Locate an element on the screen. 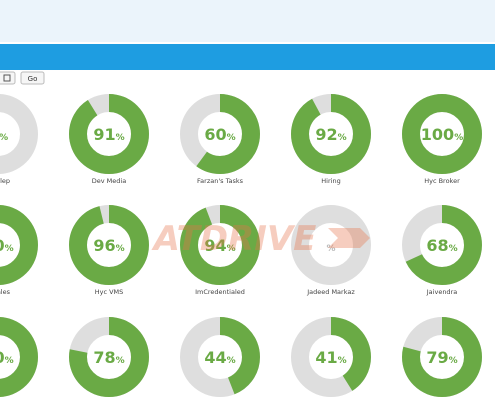 Image resolution: width=495 pixels, height=400 pixels. tile: 41% is located at coordinates (331, 357).